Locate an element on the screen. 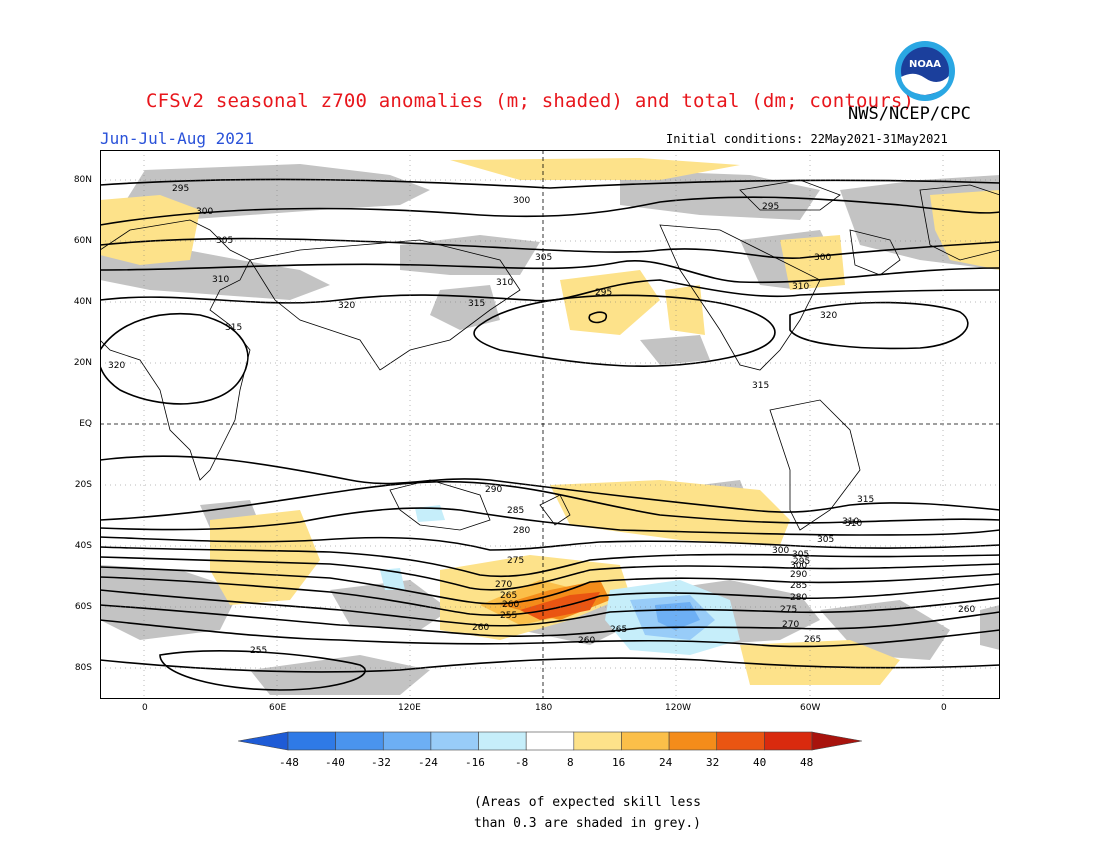 The width and height of the screenshot is (1100, 850). lon-axis: 0 60E 120E 180 120W 60W 0 is located at coordinates (550, 710).